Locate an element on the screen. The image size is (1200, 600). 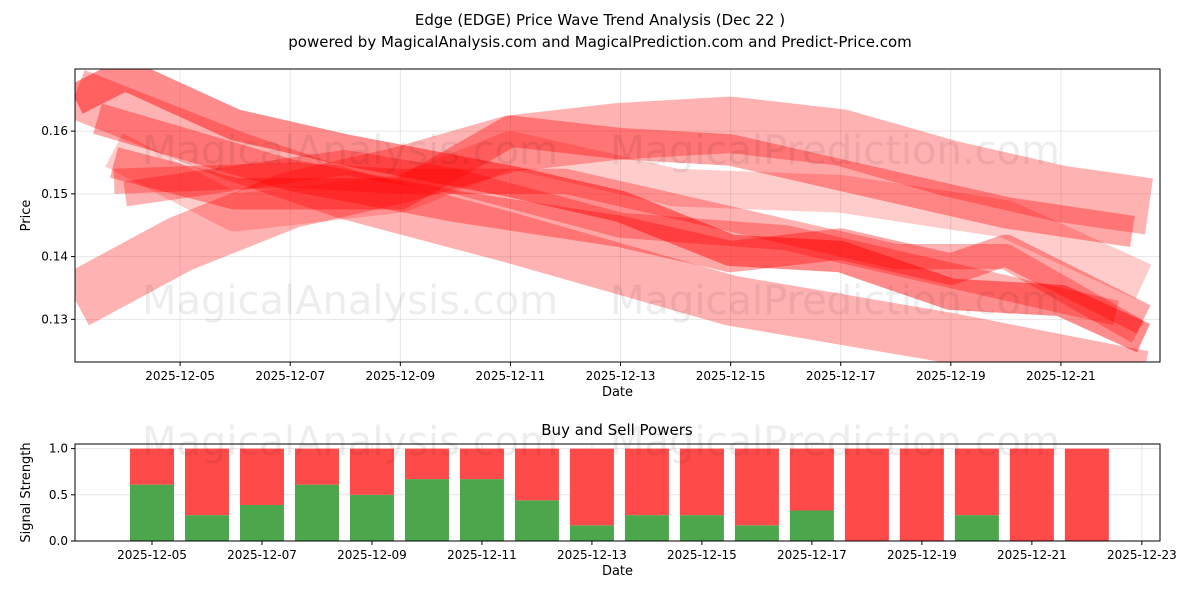
plot-frame is located at coordinates (617, 492).